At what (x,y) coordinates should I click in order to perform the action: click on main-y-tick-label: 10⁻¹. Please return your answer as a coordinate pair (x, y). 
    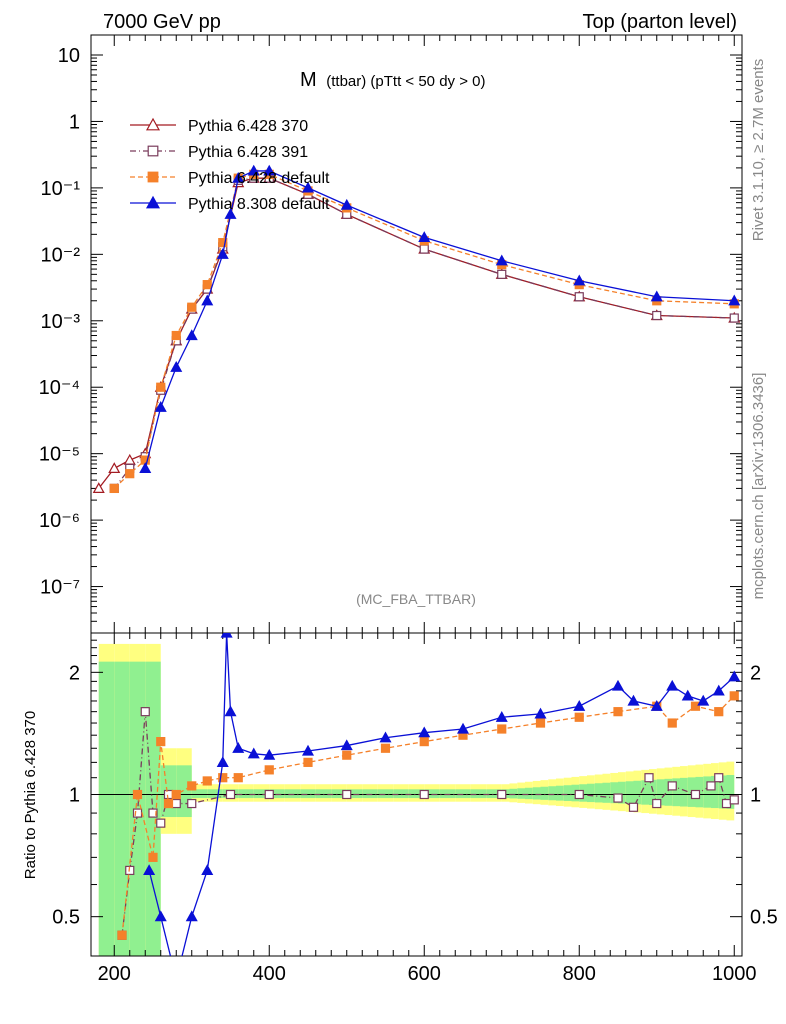
    Looking at the image, I should click on (61, 189).